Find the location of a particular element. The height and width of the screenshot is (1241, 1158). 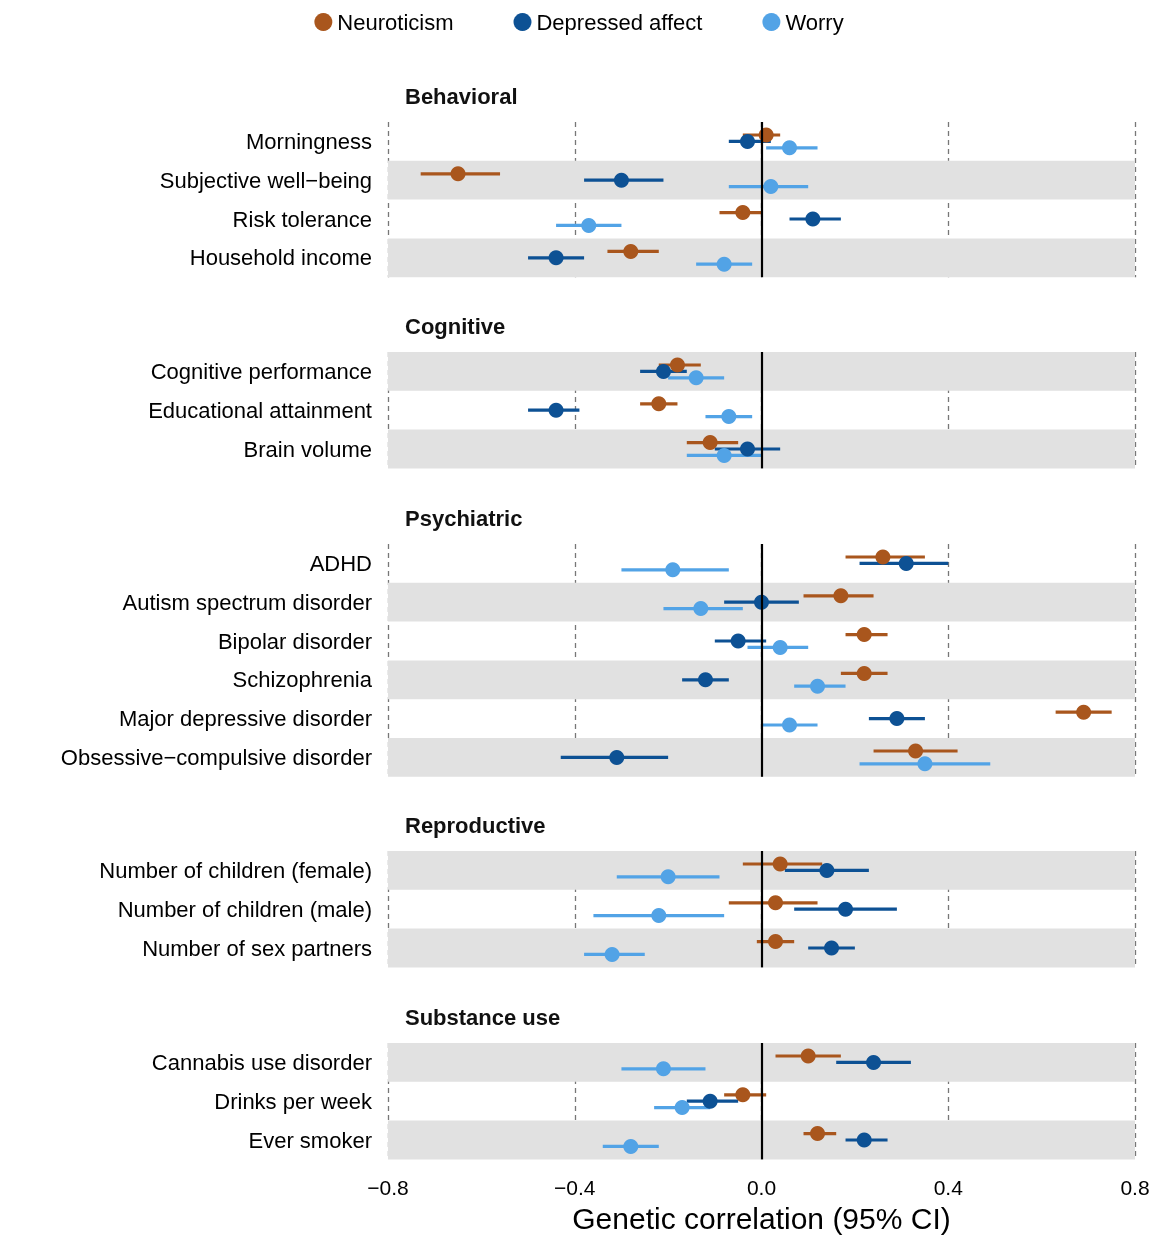

y-tick-label: ADHD is located at coordinates (340, 563).